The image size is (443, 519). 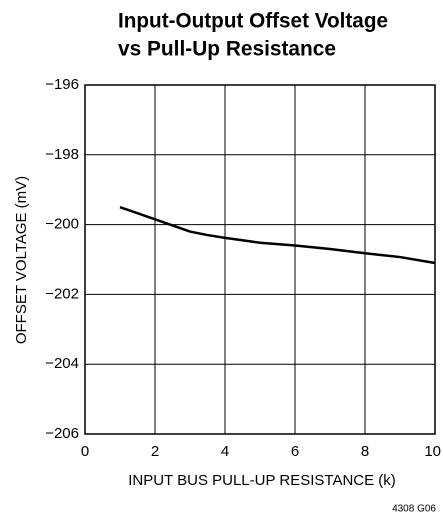 I want to click on x-tick-label: 8, so click(x=365, y=451).